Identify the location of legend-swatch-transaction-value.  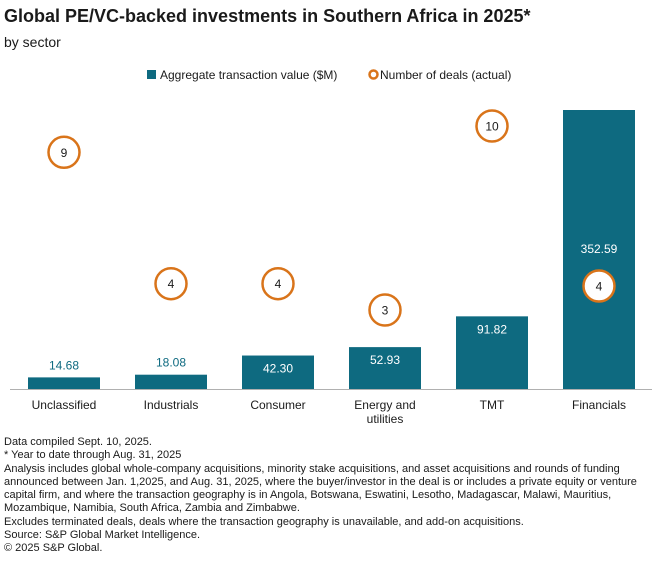
(151, 74).